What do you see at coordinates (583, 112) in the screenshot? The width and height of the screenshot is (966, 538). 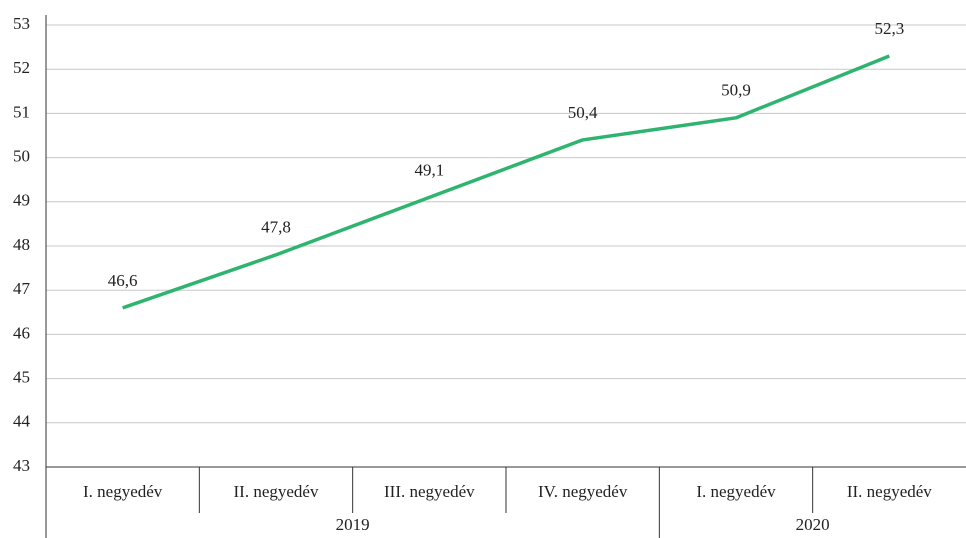 I see `data-label: 50,4` at bounding box center [583, 112].